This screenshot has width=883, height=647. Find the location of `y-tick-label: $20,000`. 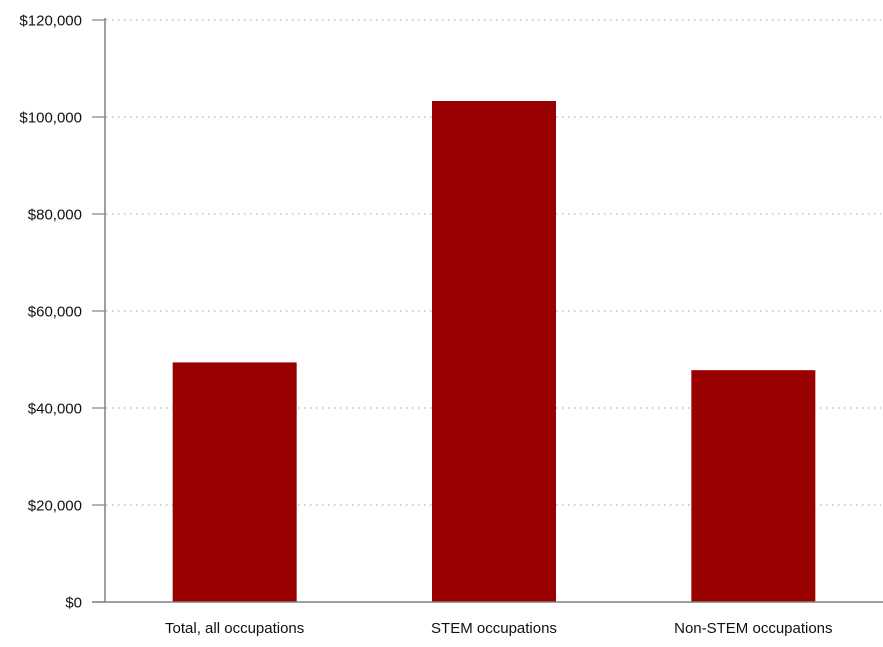

y-tick-label: $20,000 is located at coordinates (55, 506).